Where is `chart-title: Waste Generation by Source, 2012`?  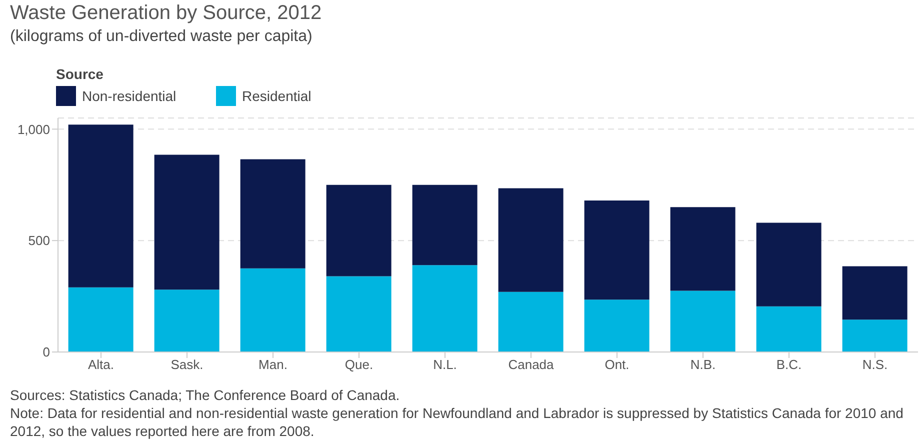 chart-title: Waste Generation by Source, 2012 is located at coordinates (166, 13).